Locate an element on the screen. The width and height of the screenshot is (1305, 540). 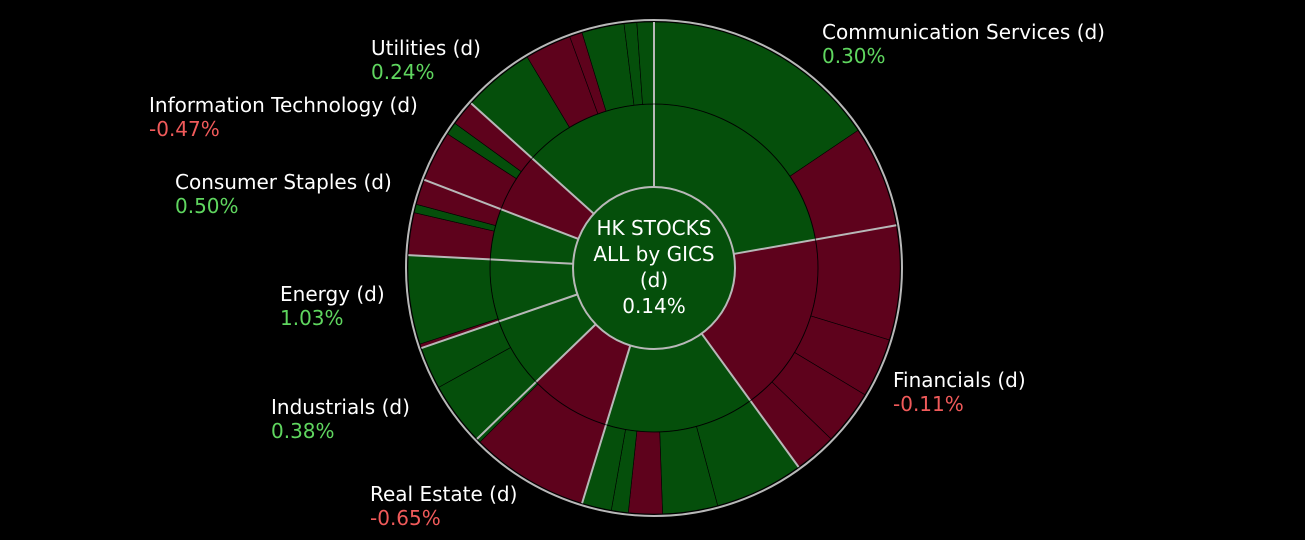
sector-change: 0.24% is located at coordinates (403, 72).